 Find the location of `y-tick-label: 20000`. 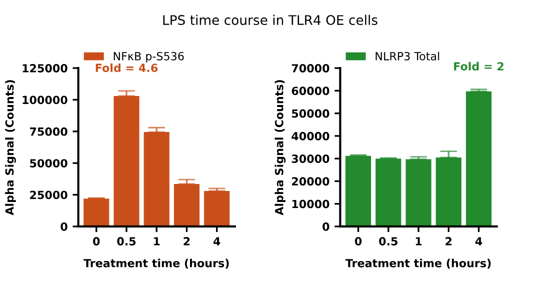

y-tick-label: 20000 is located at coordinates (311, 181).